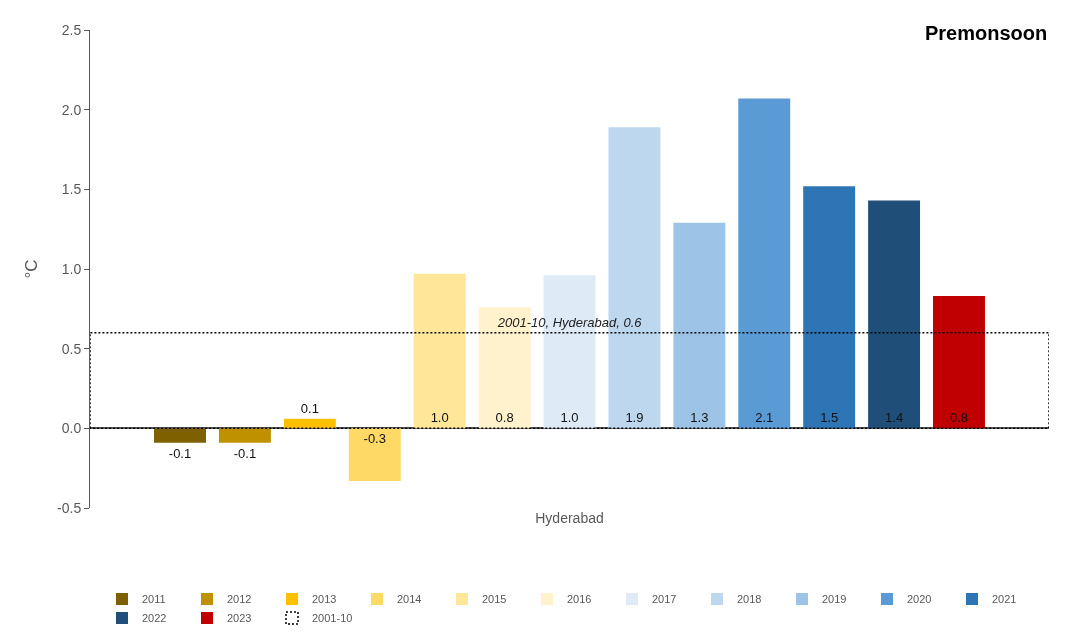 Image resolution: width=1069 pixels, height=644 pixels. Describe the element at coordinates (154, 599) in the screenshot. I see `legend-label: 2011` at that location.